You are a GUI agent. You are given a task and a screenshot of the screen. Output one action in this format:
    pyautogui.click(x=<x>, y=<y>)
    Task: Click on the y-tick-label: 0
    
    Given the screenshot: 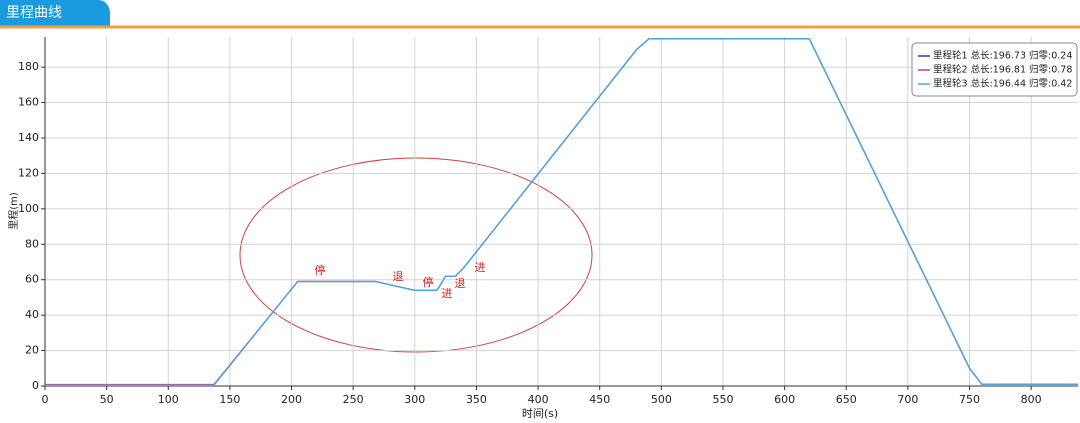 What is the action you would take?
    pyautogui.click(x=35, y=385)
    